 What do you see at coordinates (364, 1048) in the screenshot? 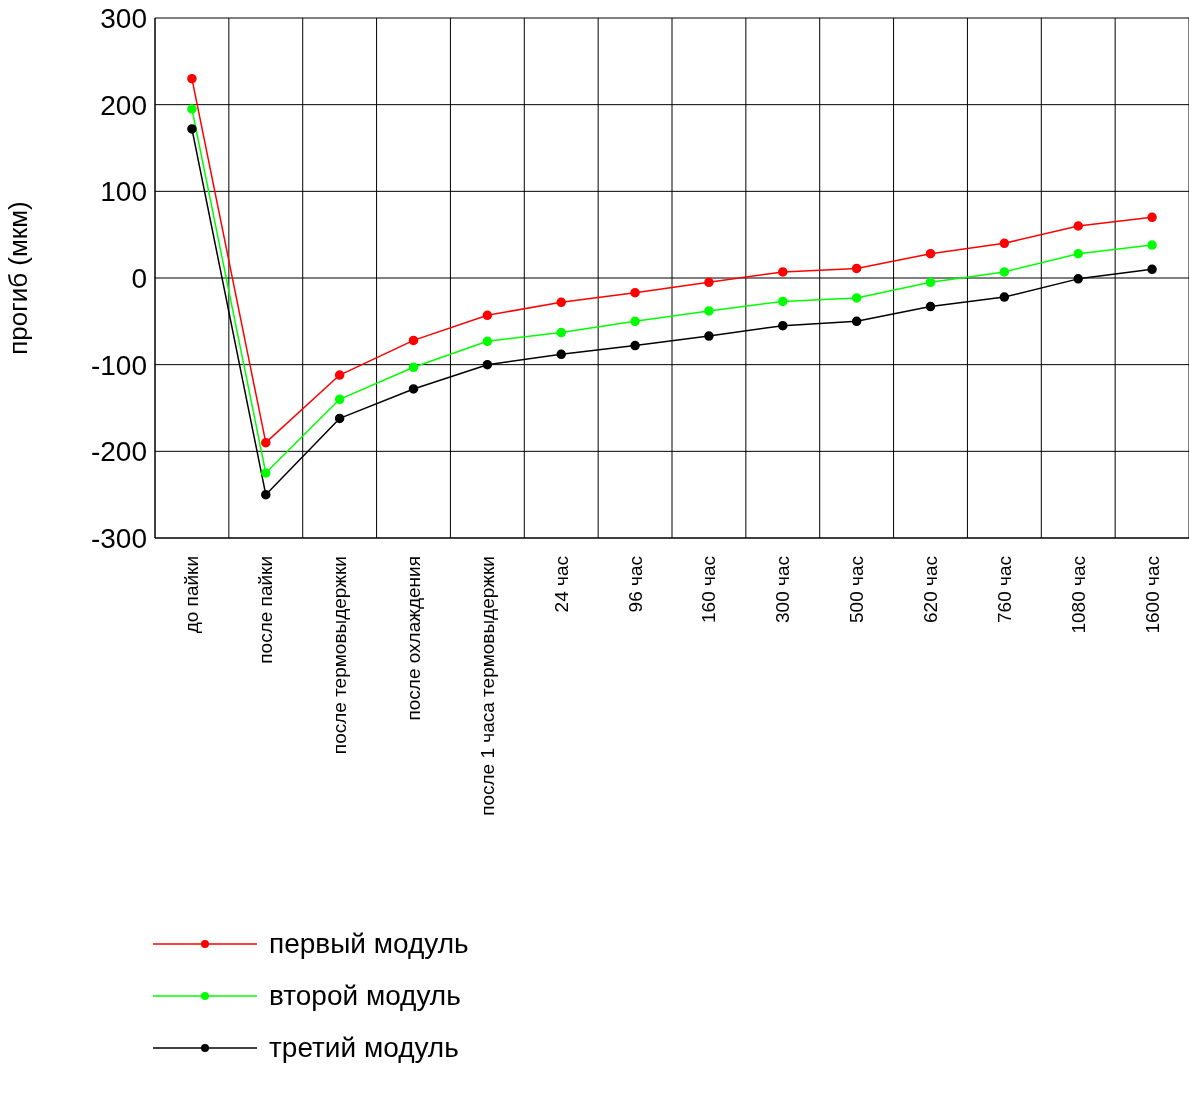
I see `legend-label: третий модуль` at bounding box center [364, 1048].